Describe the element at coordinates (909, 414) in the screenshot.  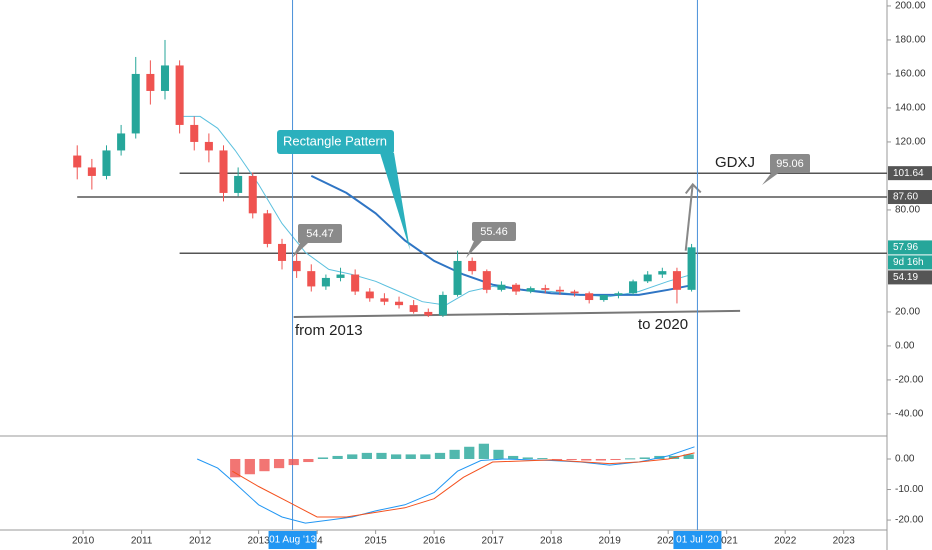
I see `y-tick-label: -40.00` at that location.